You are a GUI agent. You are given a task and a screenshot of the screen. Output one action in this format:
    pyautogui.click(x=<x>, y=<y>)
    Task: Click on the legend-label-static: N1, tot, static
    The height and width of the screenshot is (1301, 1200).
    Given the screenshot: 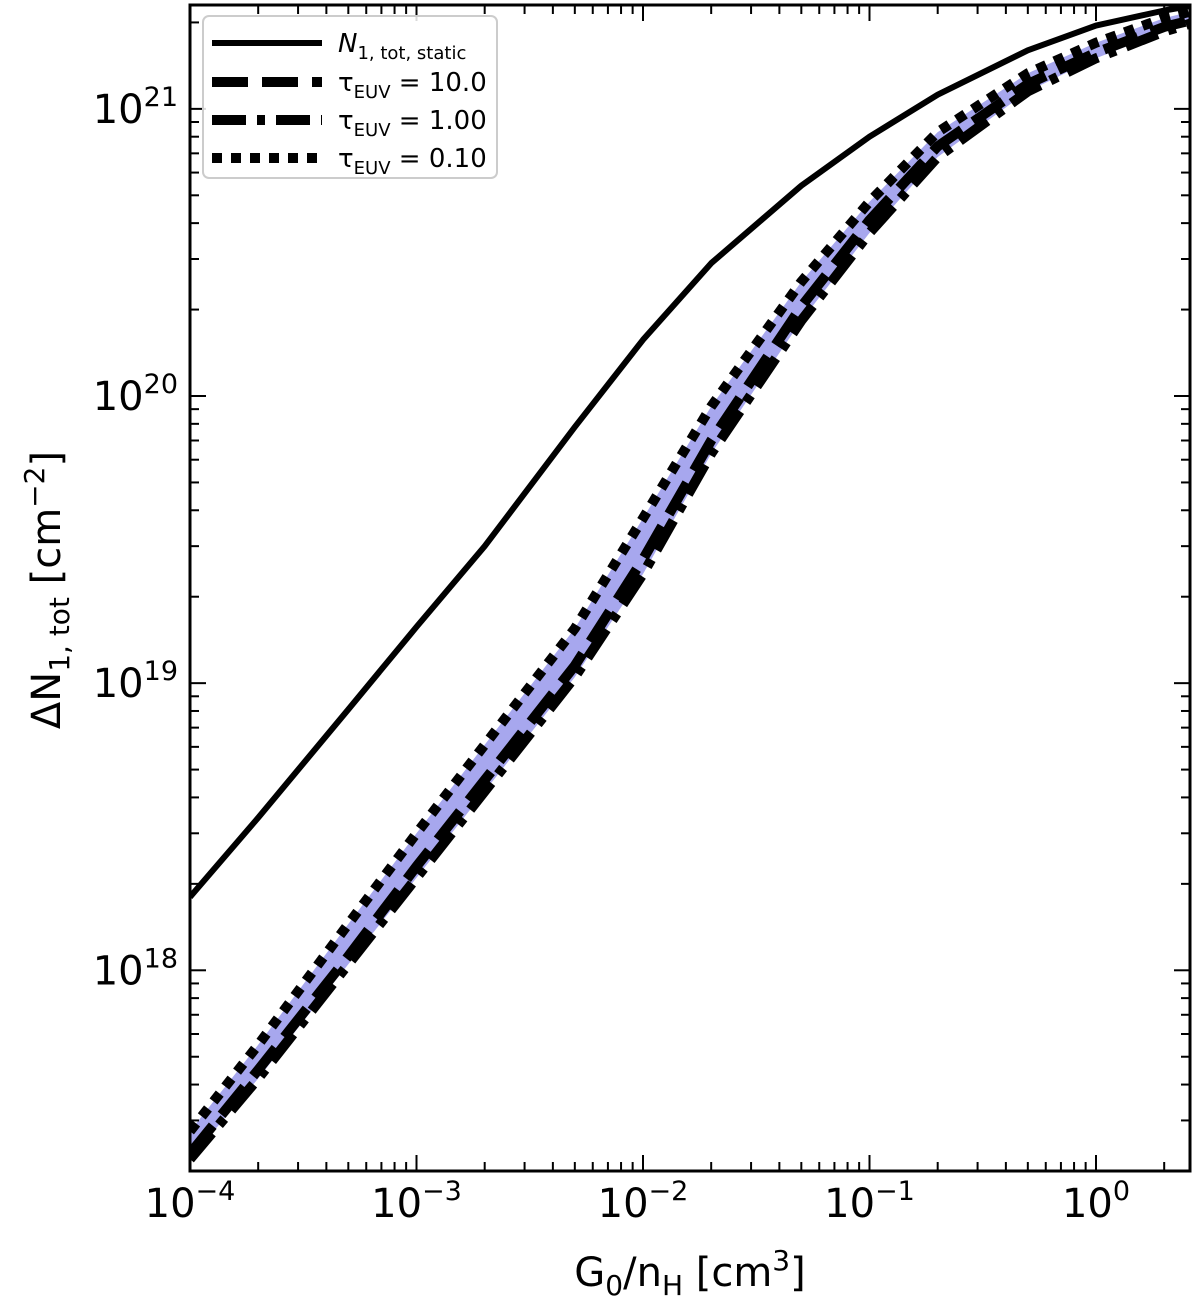 What is the action you would take?
    pyautogui.click(x=402, y=46)
    